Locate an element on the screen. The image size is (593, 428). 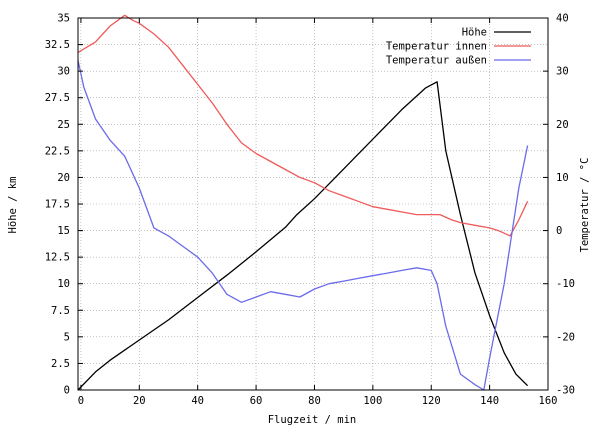
y2-tick-label: -10 is located at coordinates (565, 284).